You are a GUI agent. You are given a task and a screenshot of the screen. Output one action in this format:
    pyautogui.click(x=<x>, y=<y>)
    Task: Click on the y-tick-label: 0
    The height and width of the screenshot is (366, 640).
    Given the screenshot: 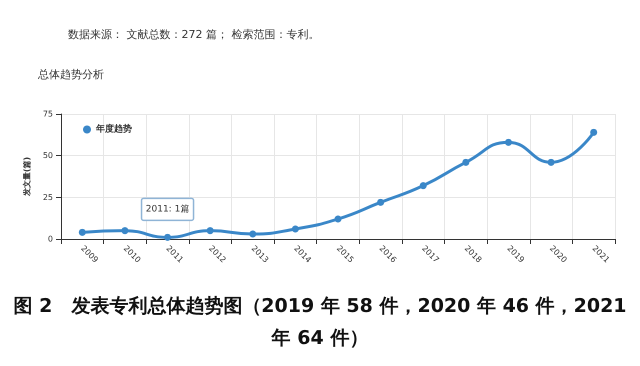 What is the action you would take?
    pyautogui.click(x=50, y=239)
    